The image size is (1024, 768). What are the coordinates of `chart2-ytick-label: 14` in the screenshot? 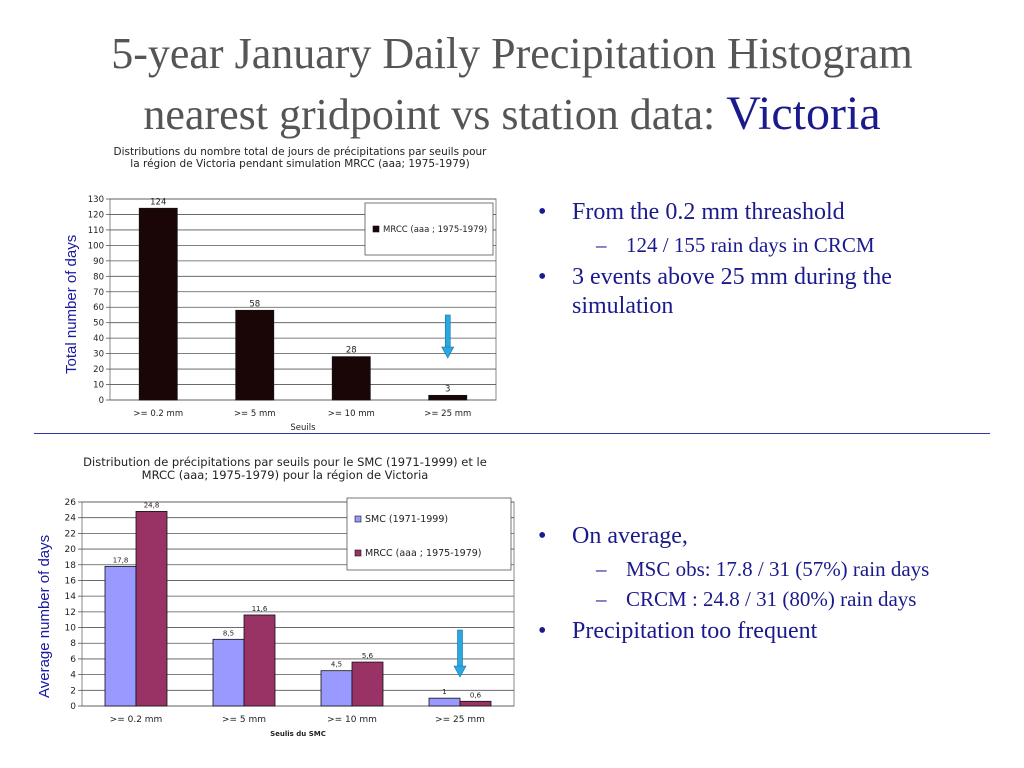 It's located at (71, 597).